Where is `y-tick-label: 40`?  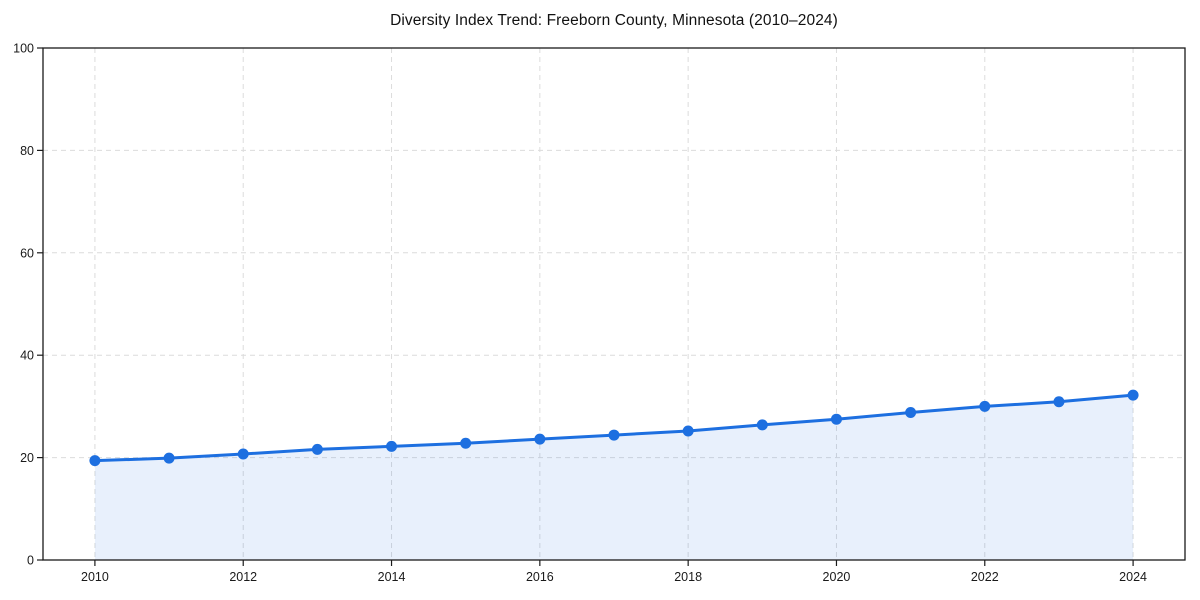
y-tick-label: 40 is located at coordinates (27, 356).